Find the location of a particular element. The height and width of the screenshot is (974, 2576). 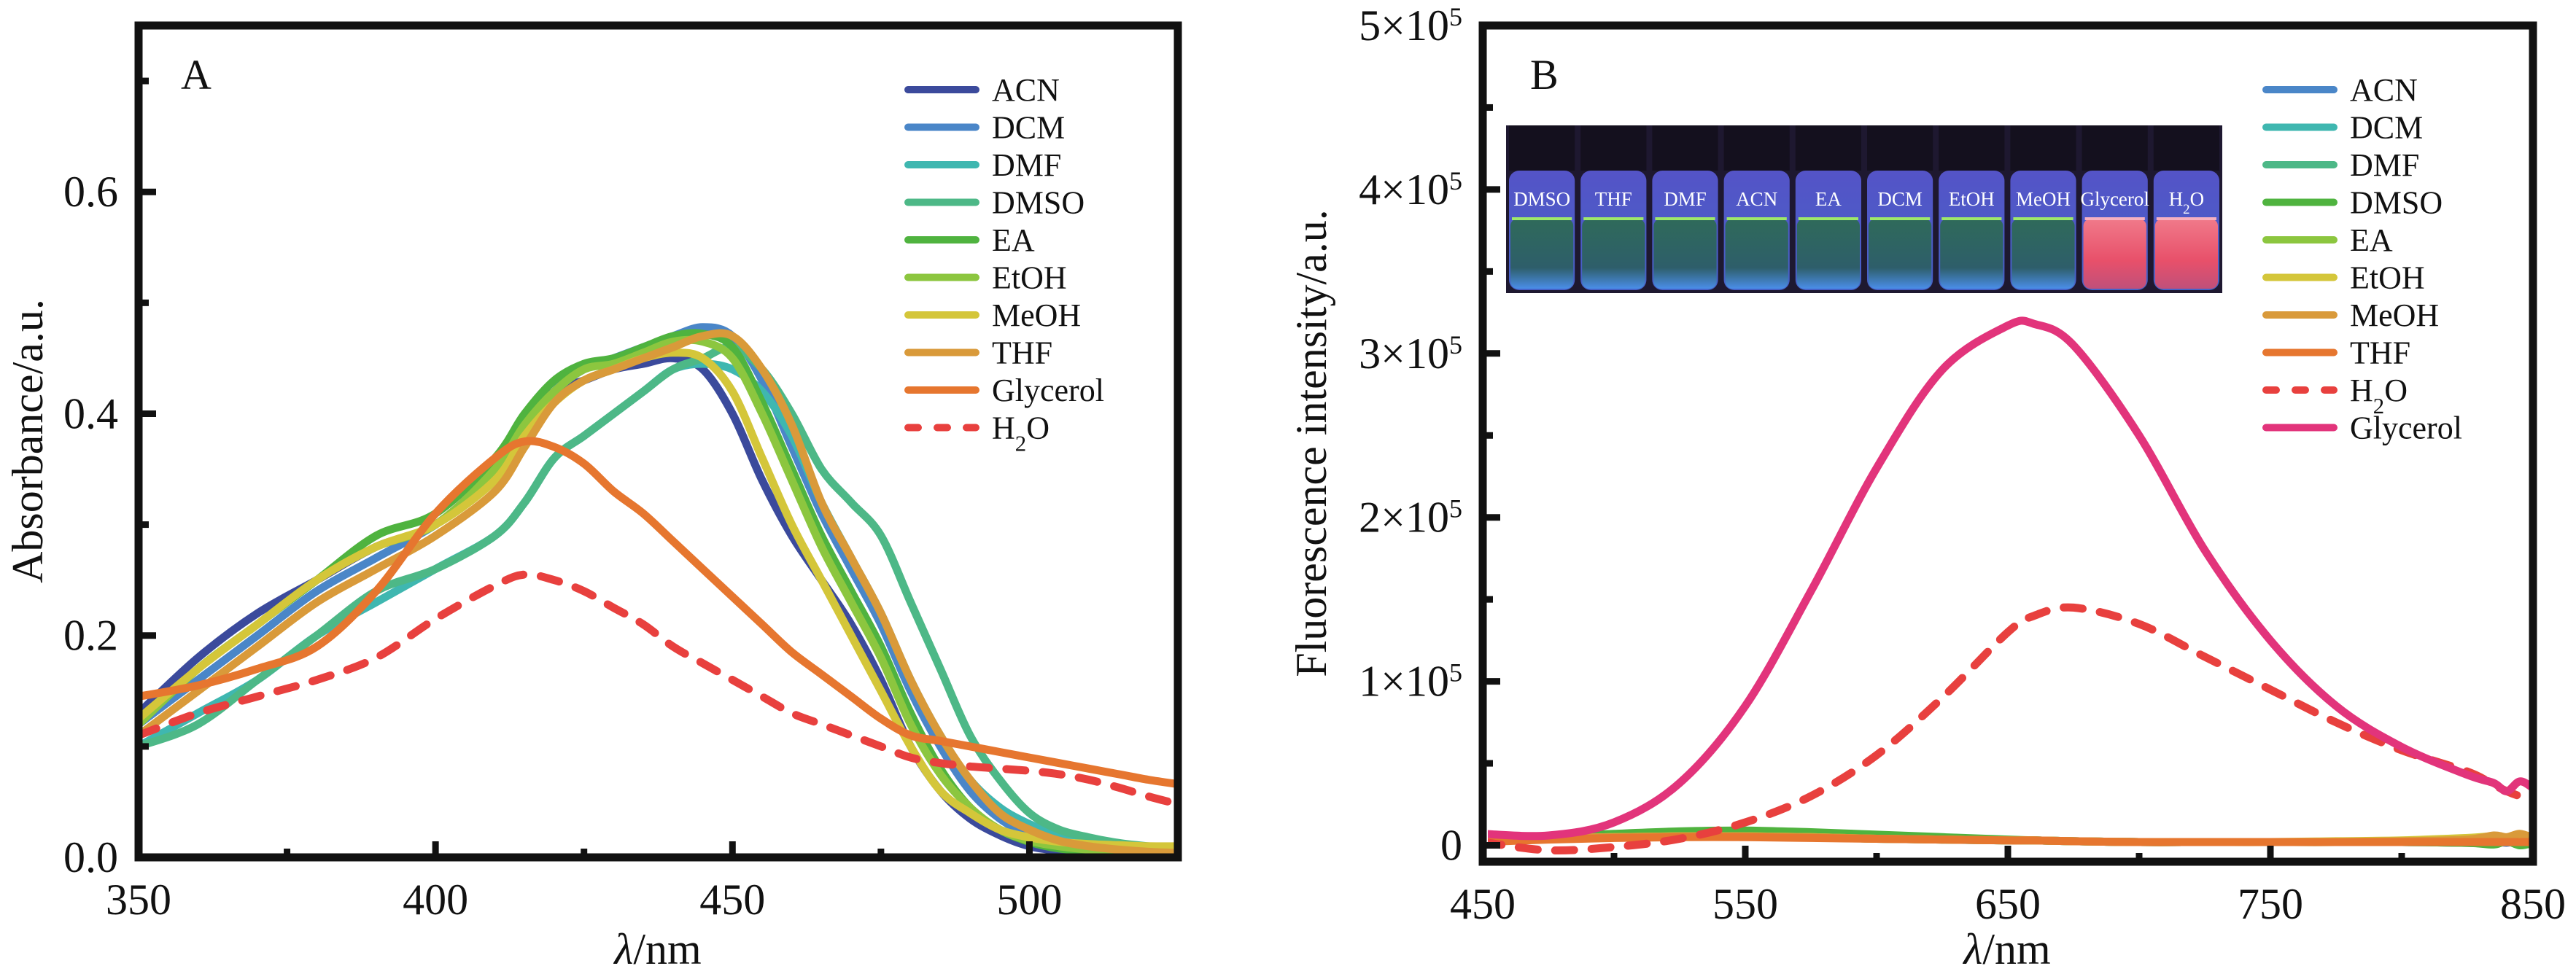

series-line-glycerol is located at coordinates (660, 613).